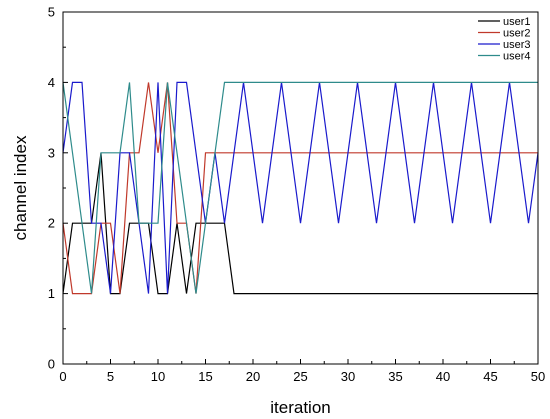 The height and width of the screenshot is (419, 550). What do you see at coordinates (51, 293) in the screenshot?
I see `y-tick-label: 1` at bounding box center [51, 293].